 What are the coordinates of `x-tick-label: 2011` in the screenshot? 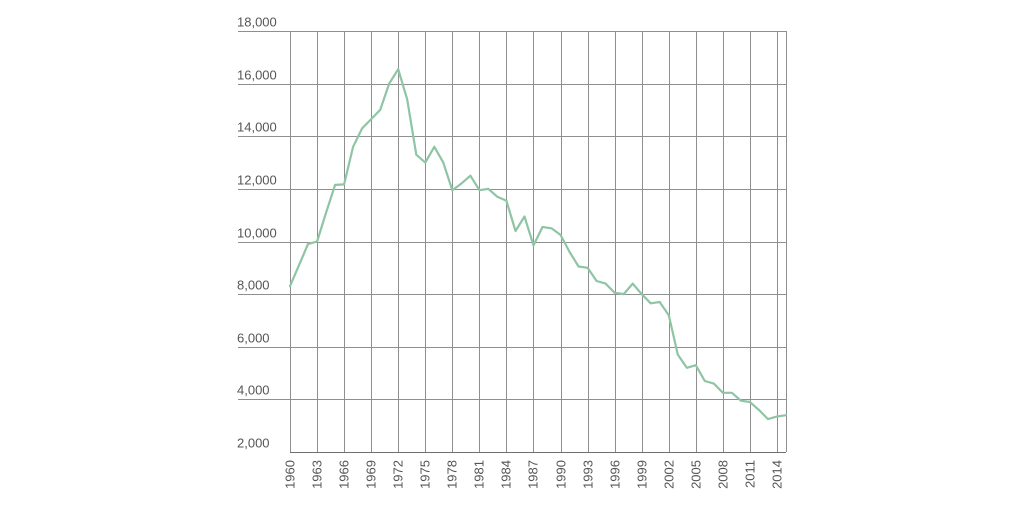 It's located at (750, 474).